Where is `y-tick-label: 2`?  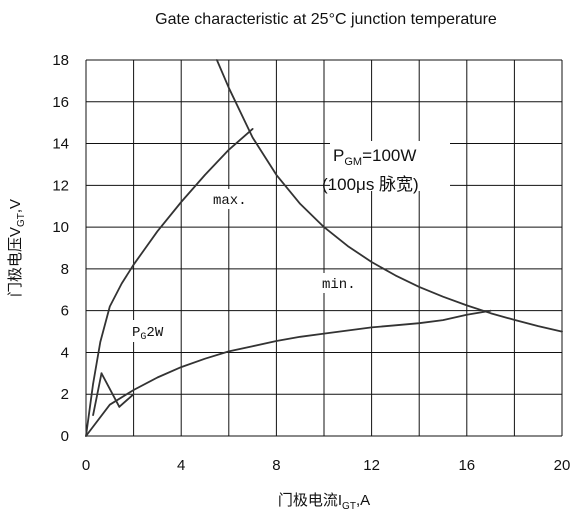 y-tick-label: 2 is located at coordinates (65, 394).